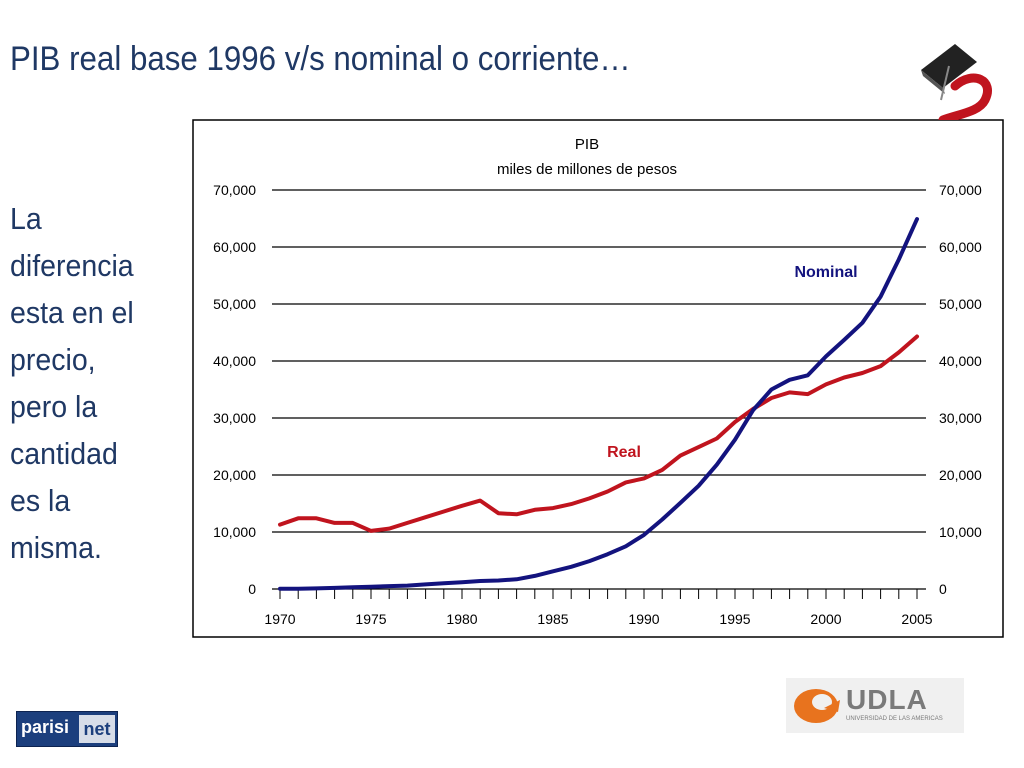 The image size is (1024, 768). What do you see at coordinates (234, 418) in the screenshot?
I see `y-tick-label-left: 30,000` at bounding box center [234, 418].